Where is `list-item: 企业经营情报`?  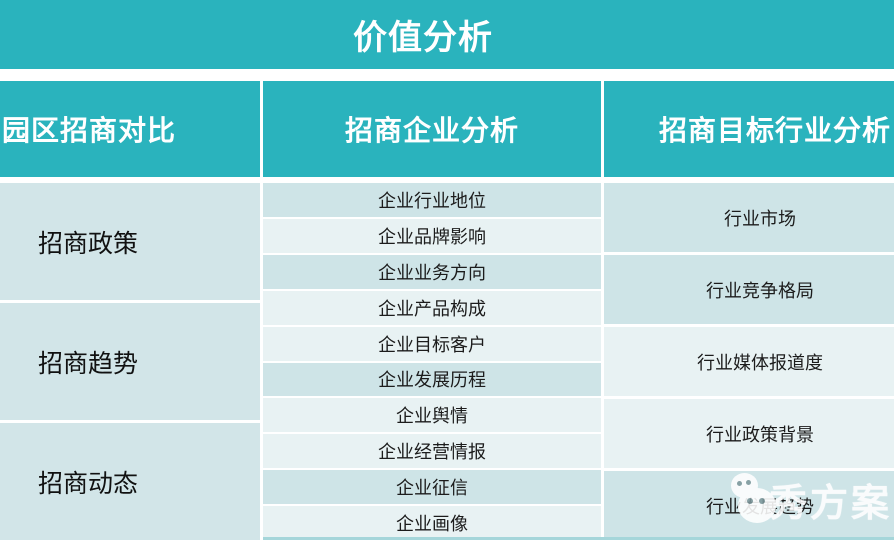
list-item: 企业经营情报 is located at coordinates (432, 451).